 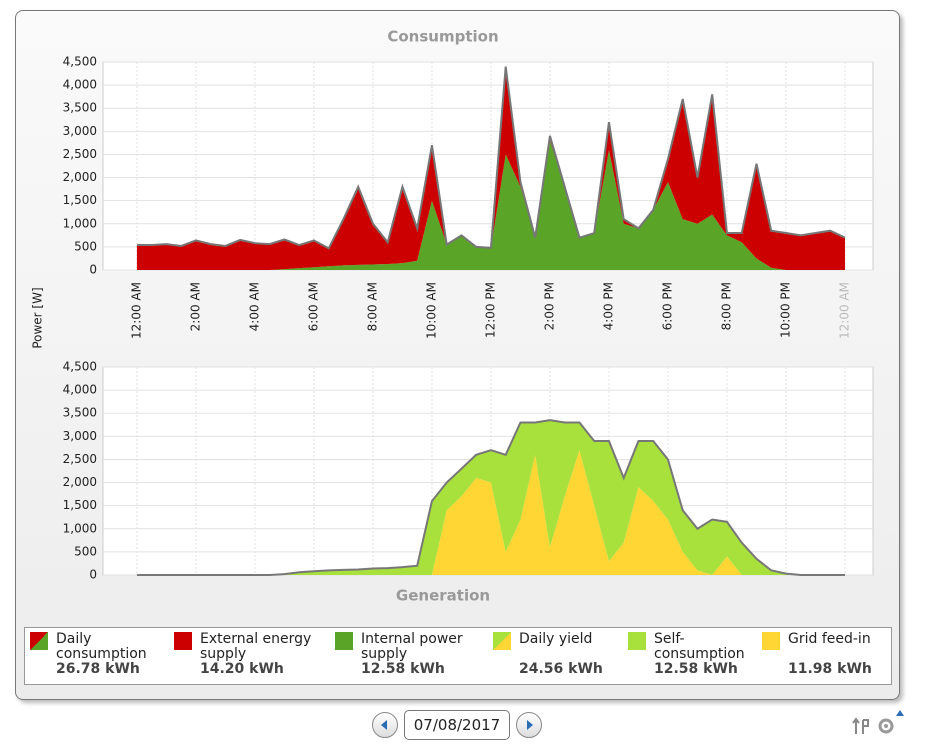 I want to click on chart-title: Consumption, so click(x=442, y=37).